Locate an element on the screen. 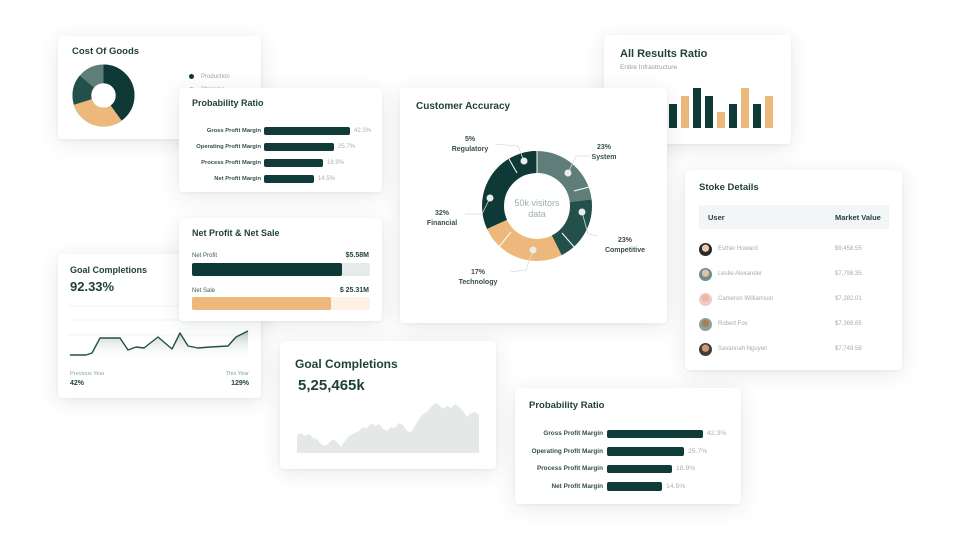 The height and width of the screenshot is (540, 960). segment-pct: 32% is located at coordinates (441, 213).